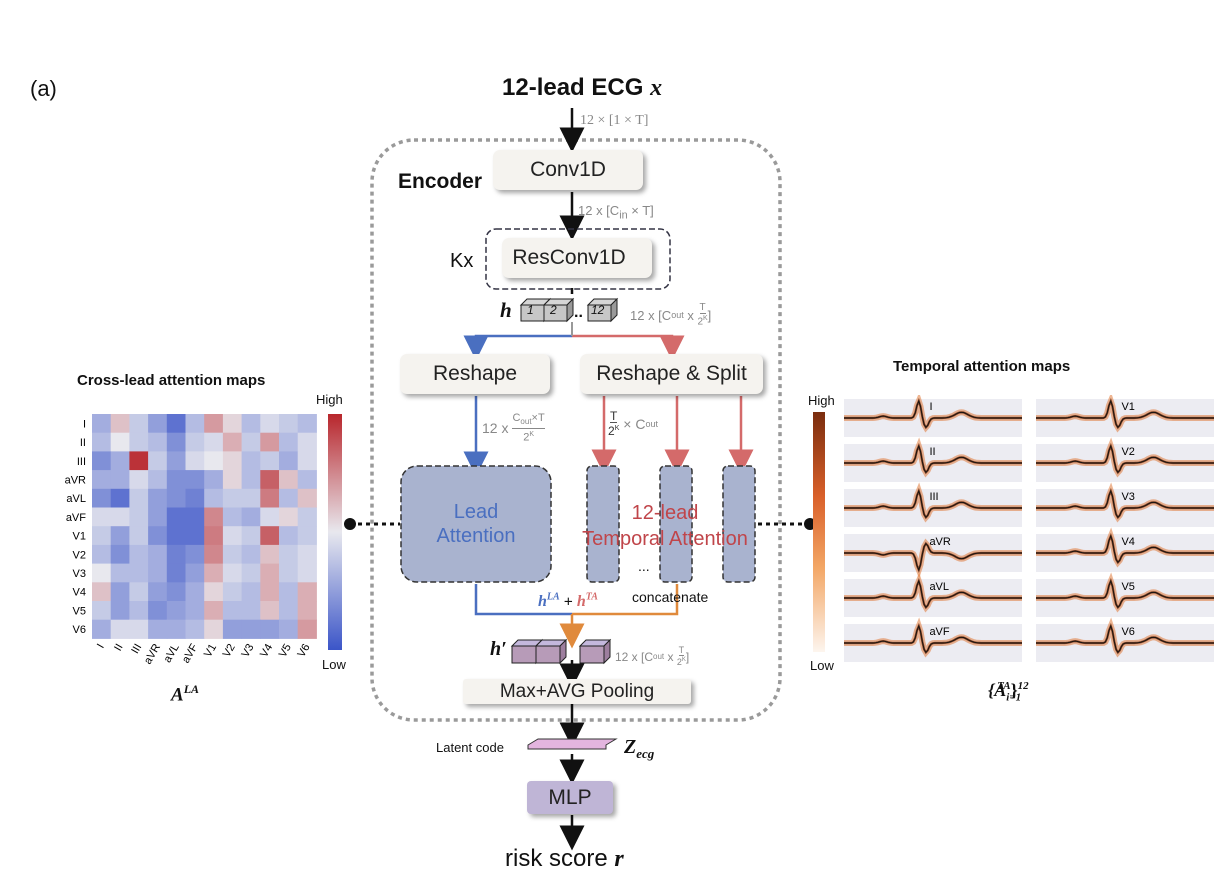 The height and width of the screenshot is (894, 1224). Describe the element at coordinates (652, 656) in the screenshot. I see `hprime-dims: 12 x [C out x T 2K ]` at that location.